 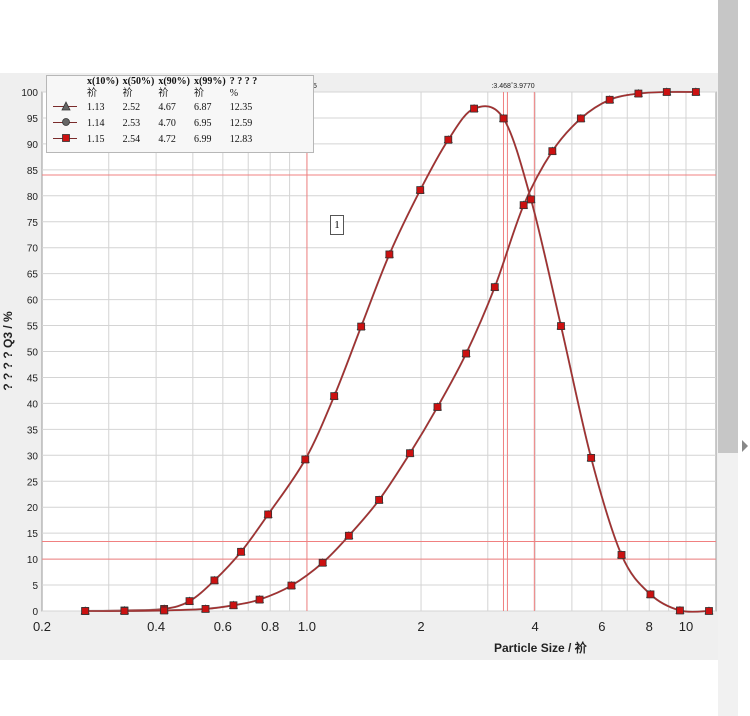 I want to click on y-tick-label: 30, so click(x=33, y=456).